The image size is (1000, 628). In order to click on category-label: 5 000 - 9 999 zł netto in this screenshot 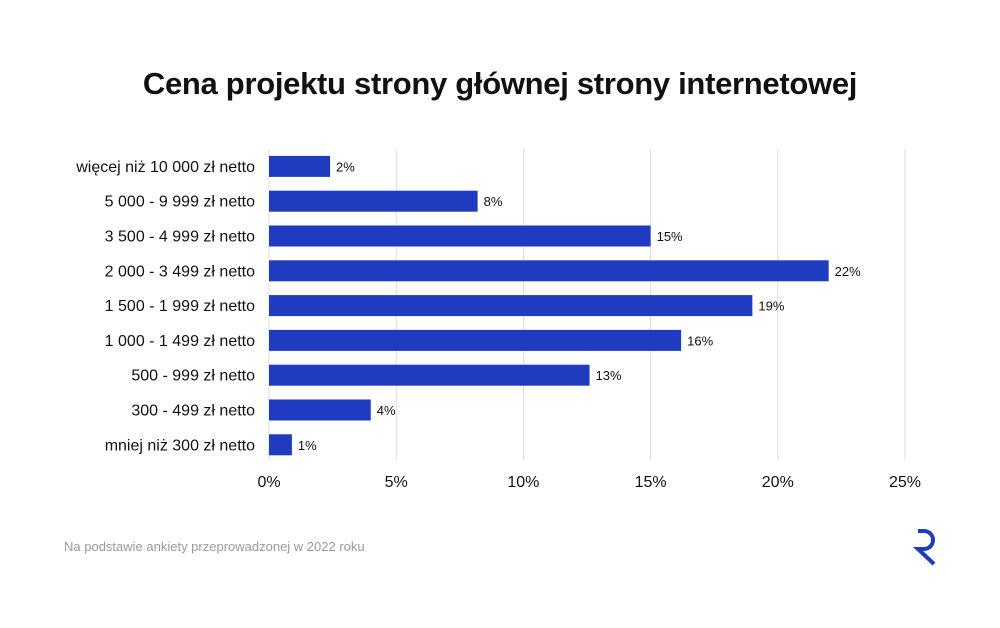, I will do `click(180, 202)`.